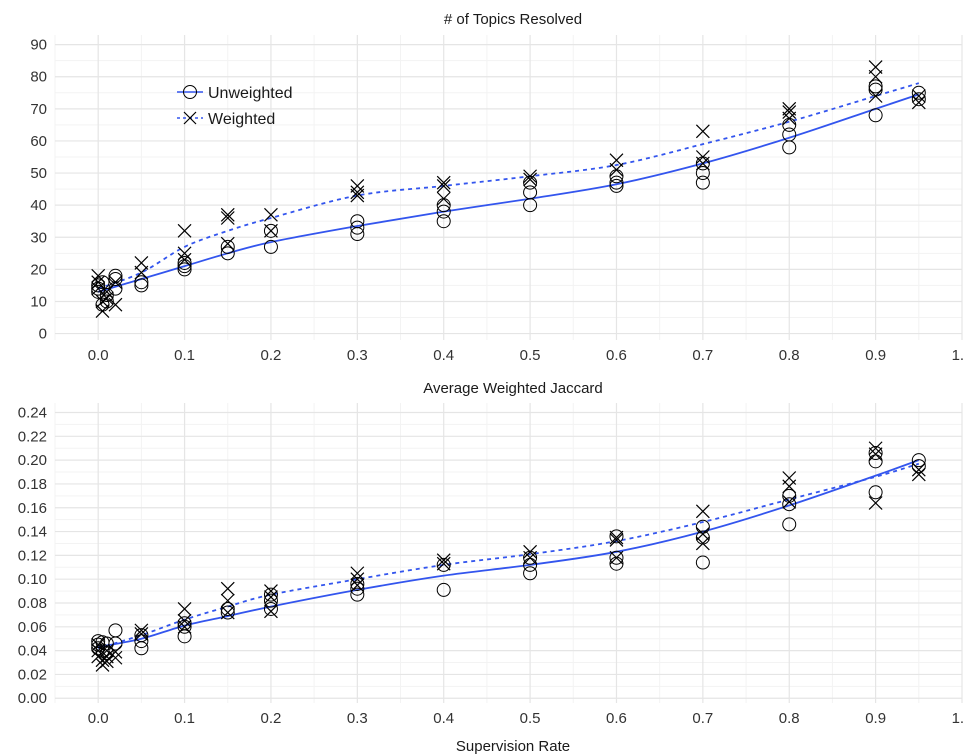 The width and height of the screenshot is (963, 755). I want to click on legend-label-unweighted: Unweighted, so click(250, 93).